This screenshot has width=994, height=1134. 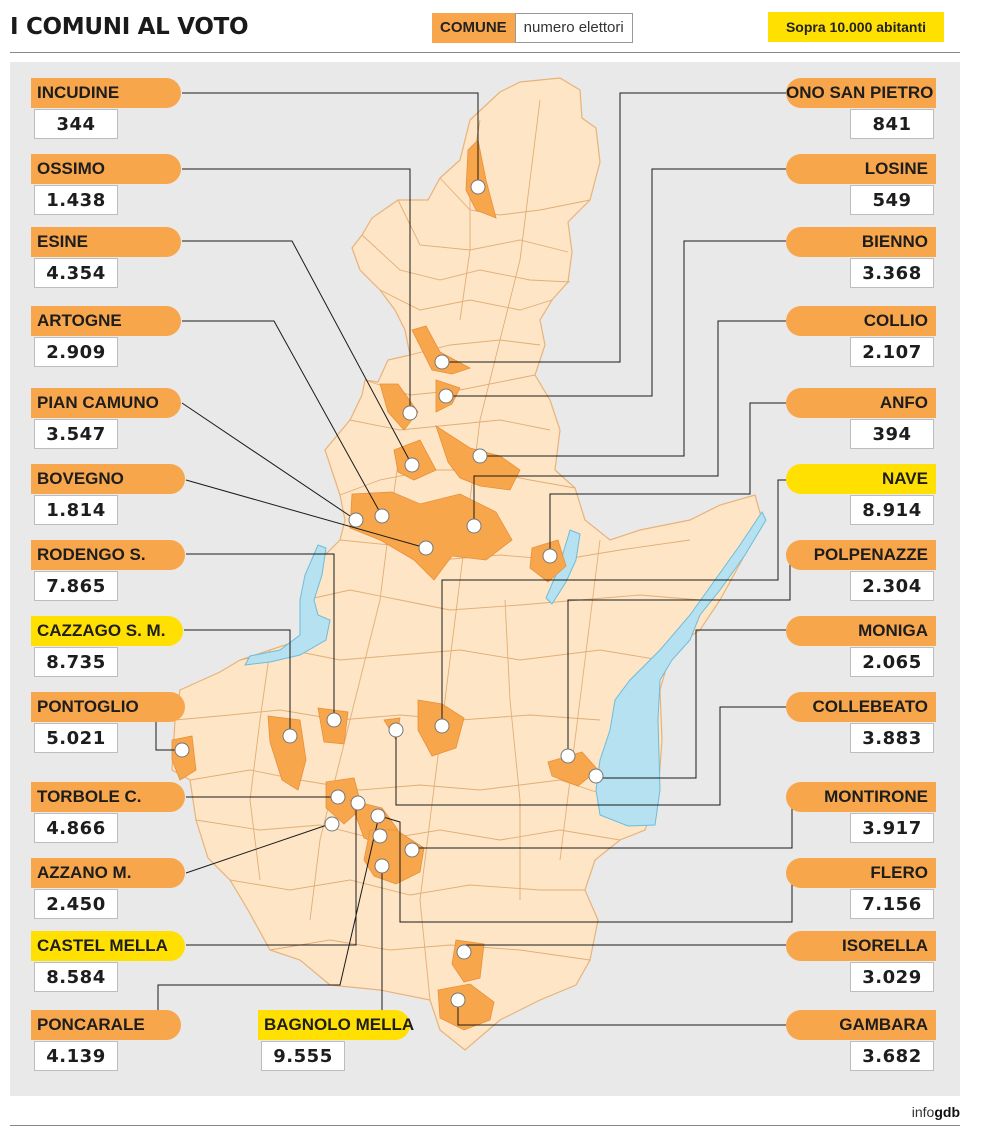 I want to click on marker-bovegno, so click(x=426, y=548).